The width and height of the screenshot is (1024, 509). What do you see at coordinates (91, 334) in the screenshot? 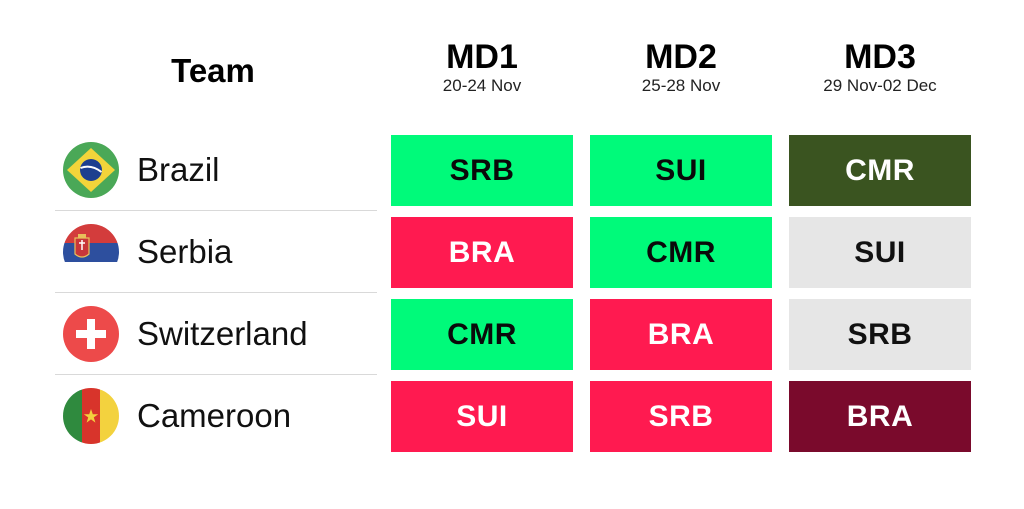
I see `switzerland-flag-icon` at bounding box center [91, 334].